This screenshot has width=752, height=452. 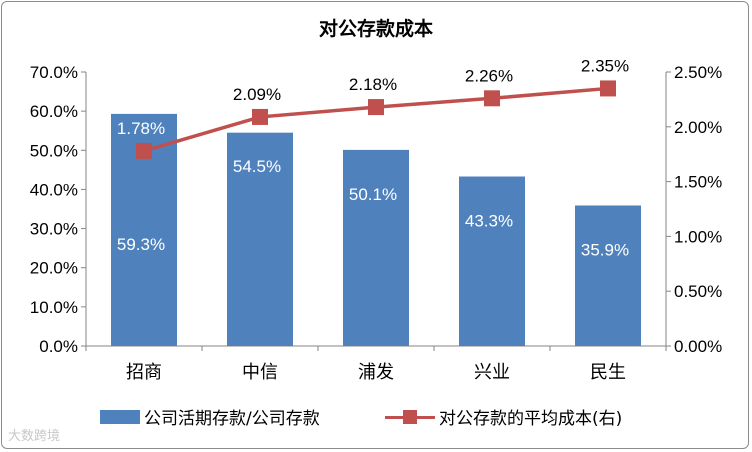 What do you see at coordinates (120, 416) in the screenshot?
I see `legend-bar-swatch` at bounding box center [120, 416].